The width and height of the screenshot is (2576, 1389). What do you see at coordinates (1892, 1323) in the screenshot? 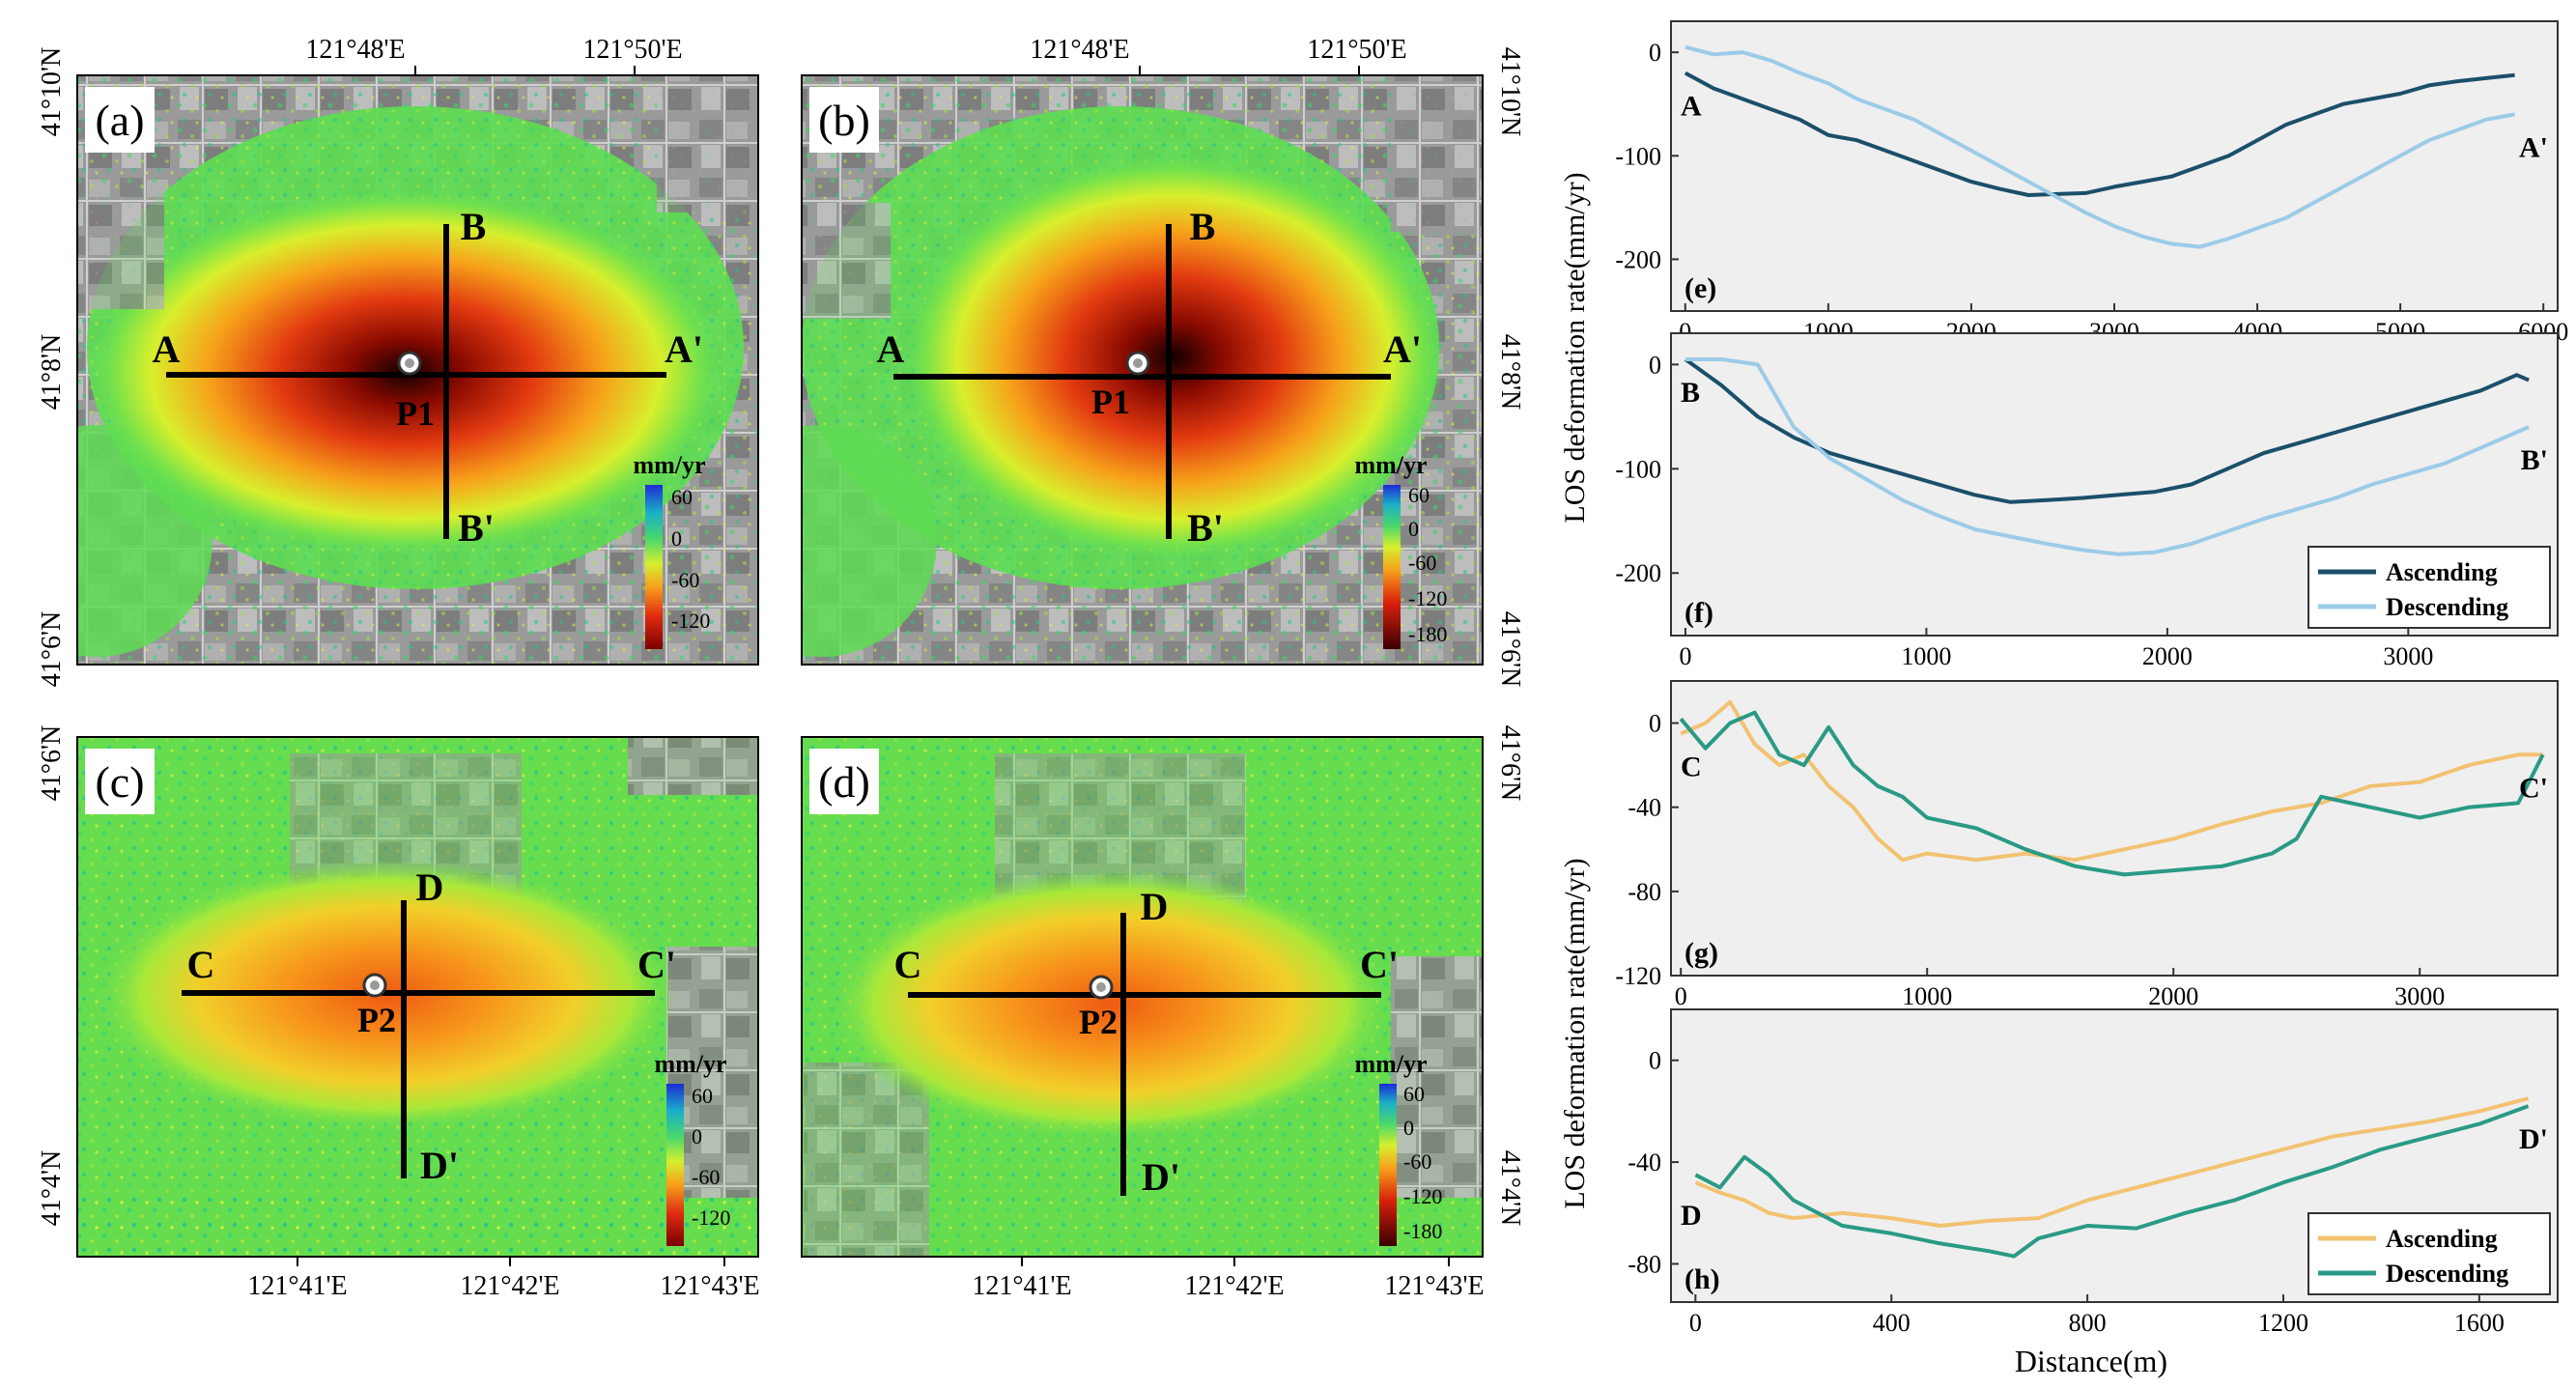
I see `chart-h-xtick-label-1: 400` at bounding box center [1892, 1323].